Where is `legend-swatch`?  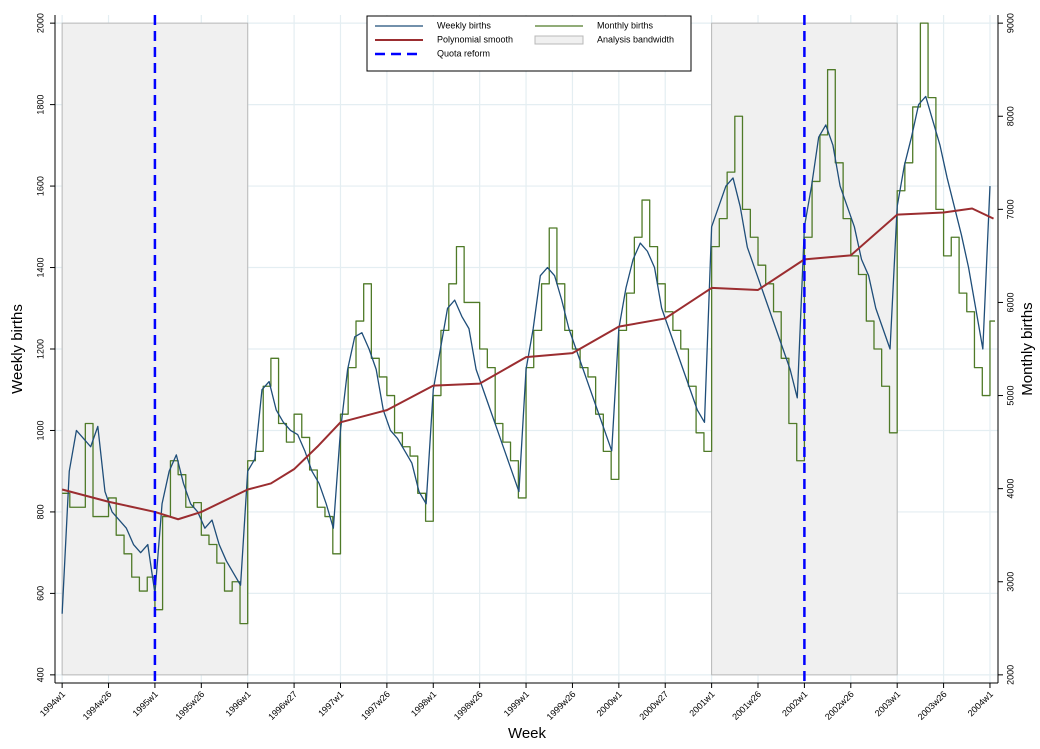
legend-swatch is located at coordinates (559, 40).